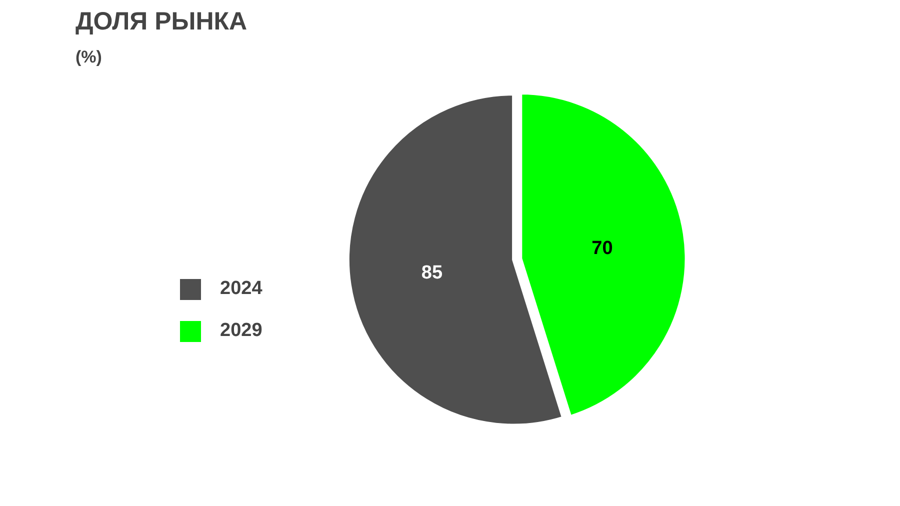 Image resolution: width=900 pixels, height=506 pixels. What do you see at coordinates (602, 248) in the screenshot?
I see `data-label: 70` at bounding box center [602, 248].